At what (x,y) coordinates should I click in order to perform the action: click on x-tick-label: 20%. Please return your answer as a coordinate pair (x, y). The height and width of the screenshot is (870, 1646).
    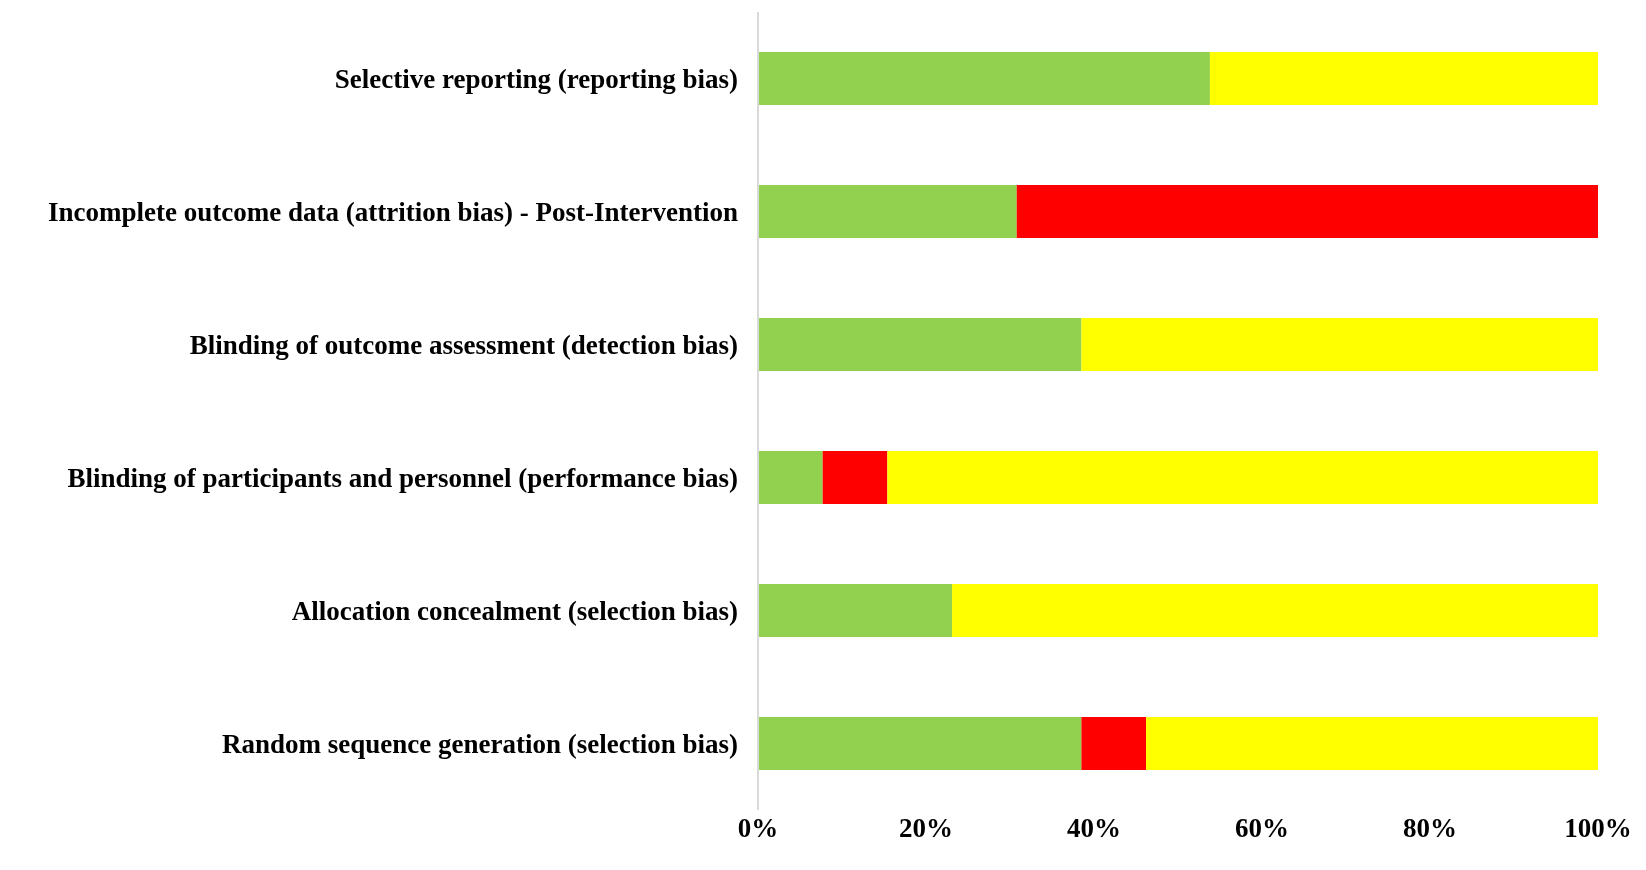
    Looking at the image, I should click on (926, 828).